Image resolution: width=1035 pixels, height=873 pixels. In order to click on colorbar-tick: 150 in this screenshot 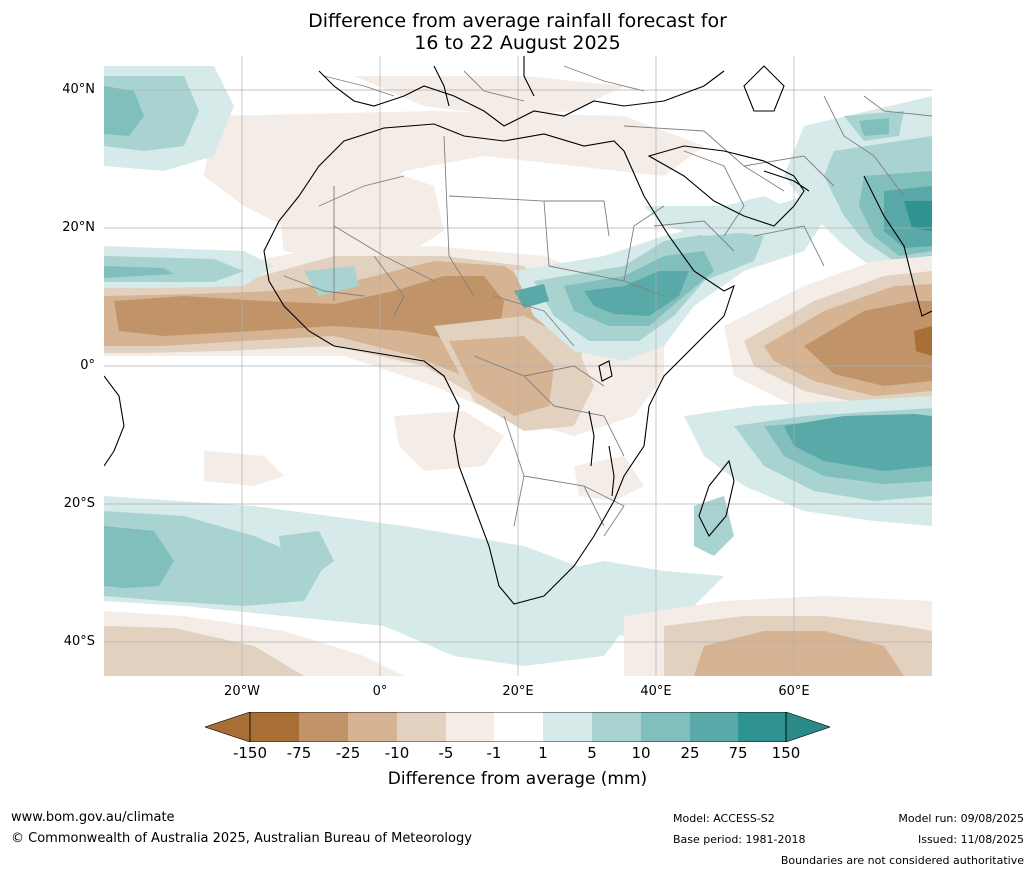, I will do `click(786, 753)`.